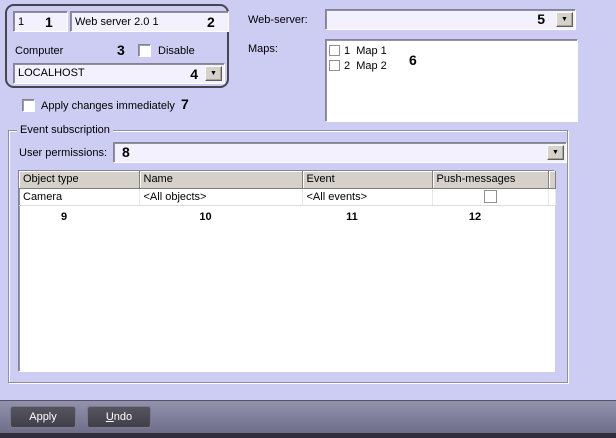 The height and width of the screenshot is (438, 616). I want to click on user-permissions-label: User permissions:, so click(63, 153).